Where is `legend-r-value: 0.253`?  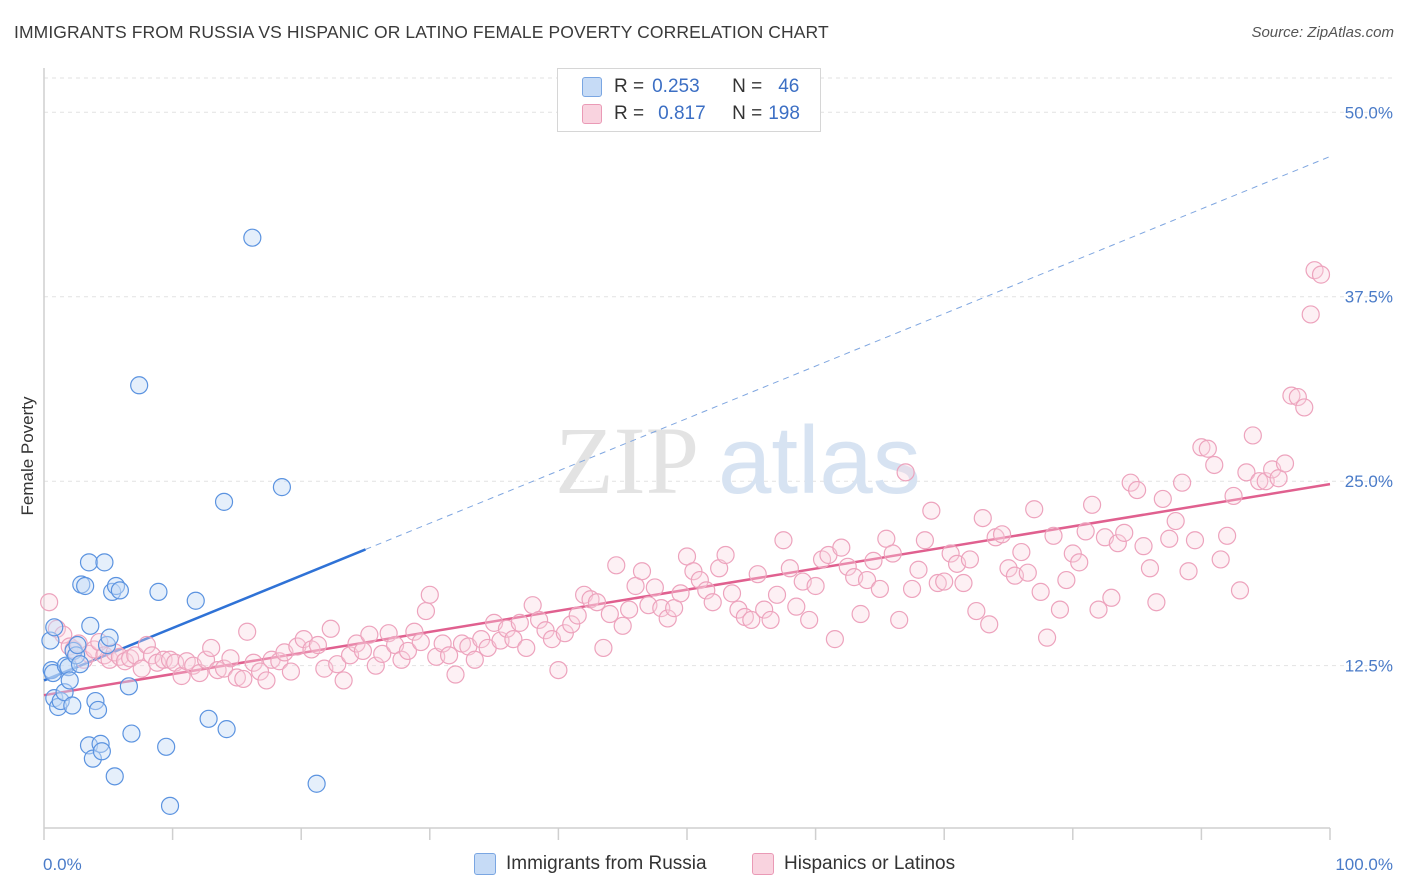 legend-r-value: 0.253 is located at coordinates (676, 86).